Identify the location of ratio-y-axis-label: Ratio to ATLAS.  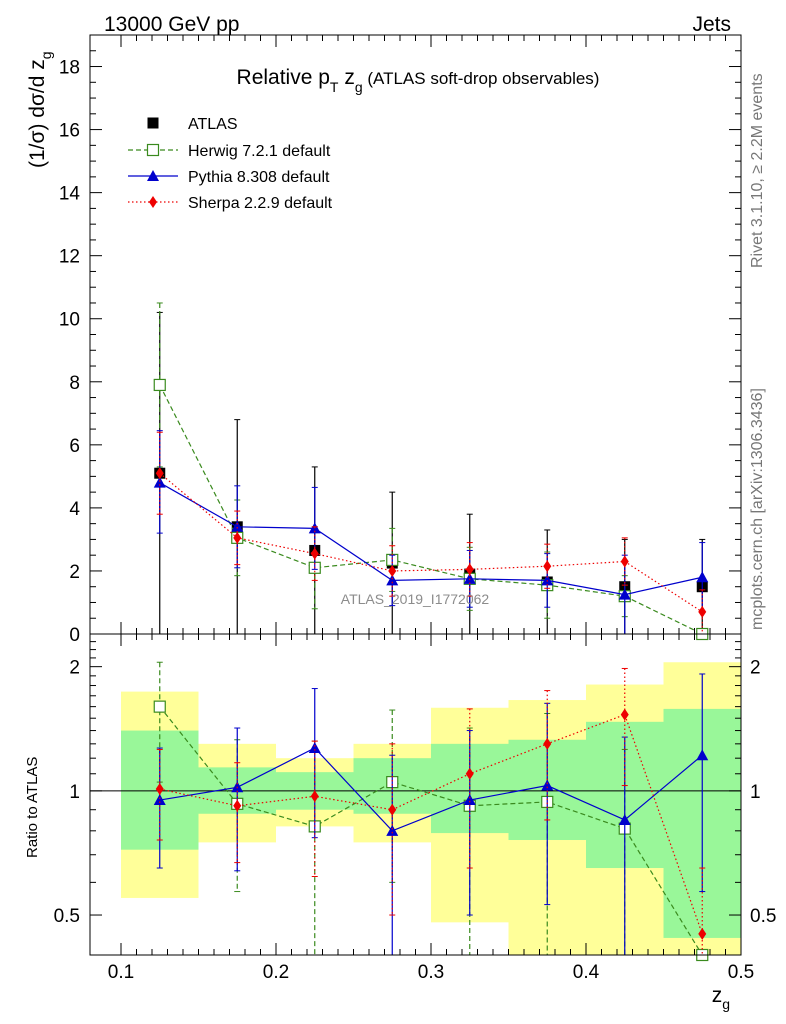
(32, 807).